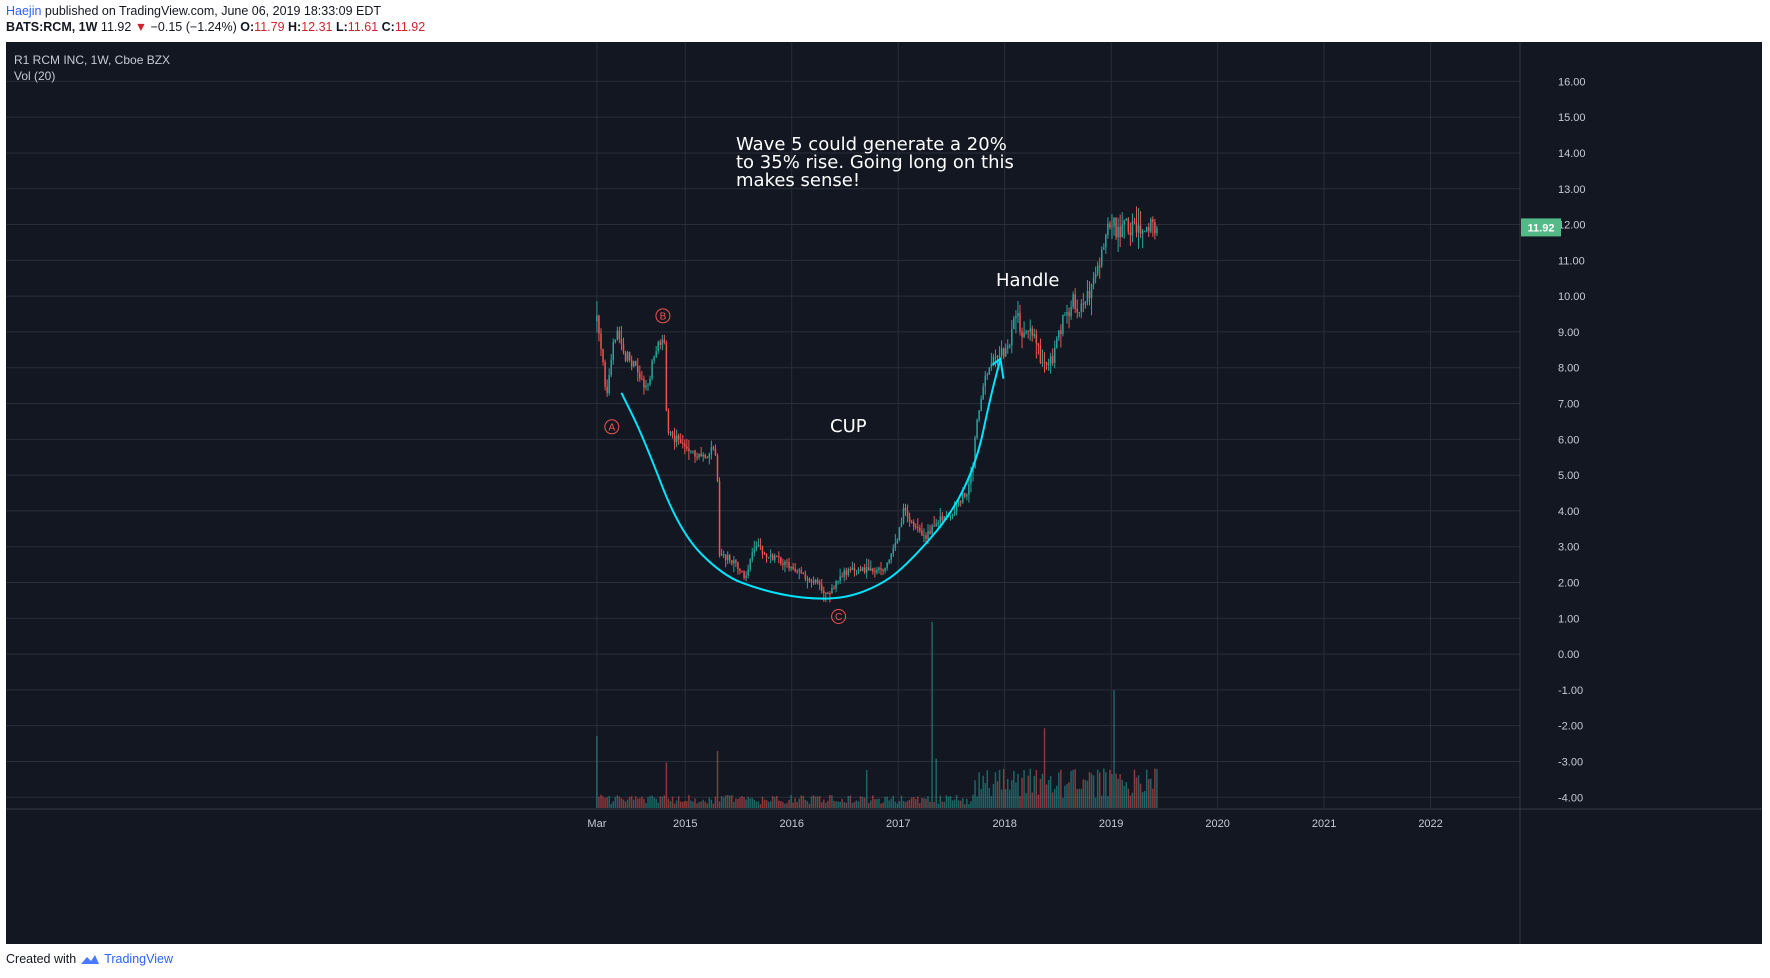  Describe the element at coordinates (1568, 512) in the screenshot. I see `price-tick-label: 4.00` at that location.